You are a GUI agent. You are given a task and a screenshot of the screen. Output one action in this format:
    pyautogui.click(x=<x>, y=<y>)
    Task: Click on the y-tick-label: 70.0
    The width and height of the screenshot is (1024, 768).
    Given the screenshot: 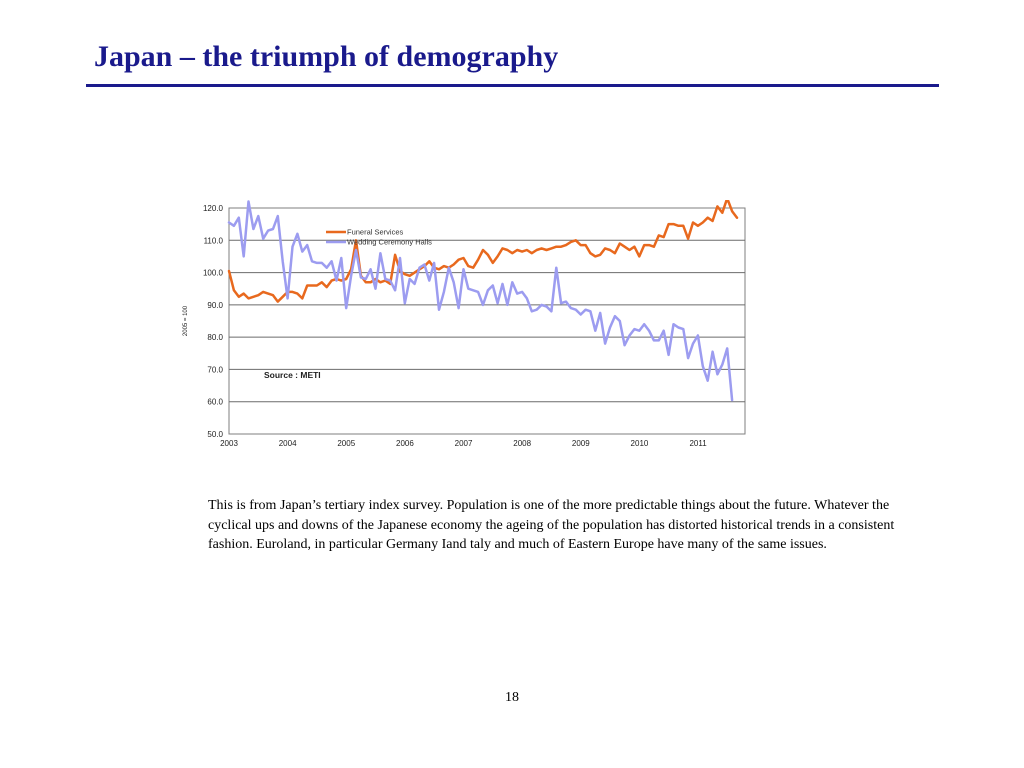 What is the action you would take?
    pyautogui.click(x=215, y=369)
    